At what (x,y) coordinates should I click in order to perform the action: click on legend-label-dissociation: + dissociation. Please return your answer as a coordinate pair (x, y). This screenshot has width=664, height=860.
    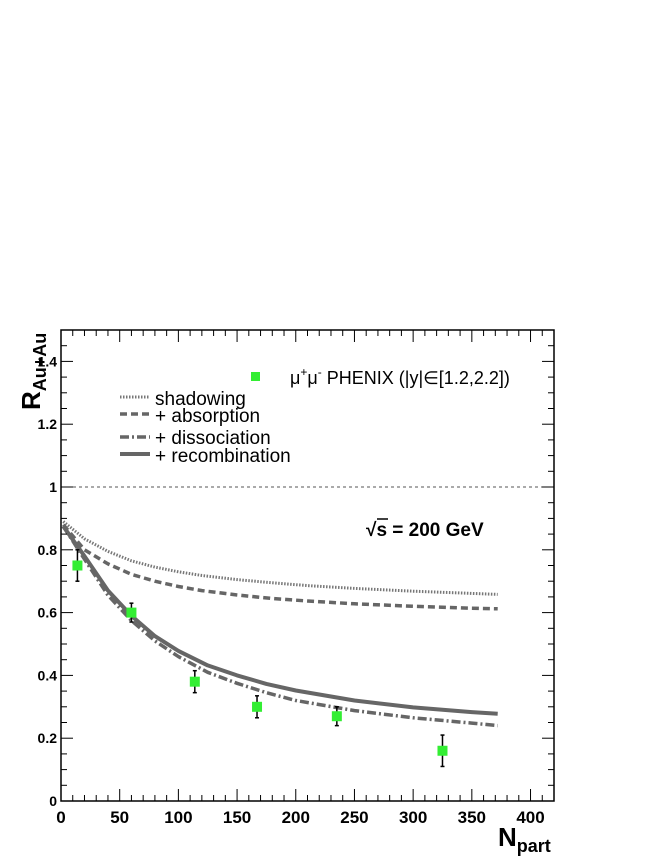
    Looking at the image, I should click on (213, 438).